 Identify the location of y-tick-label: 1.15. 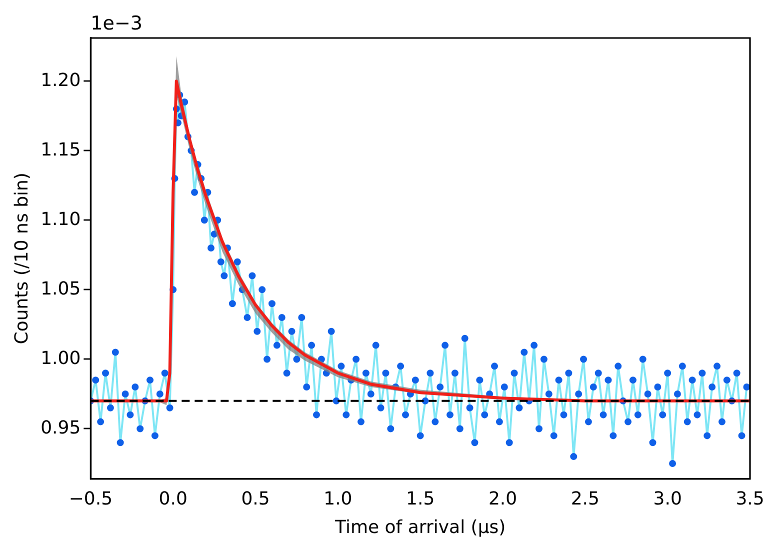
(60, 149).